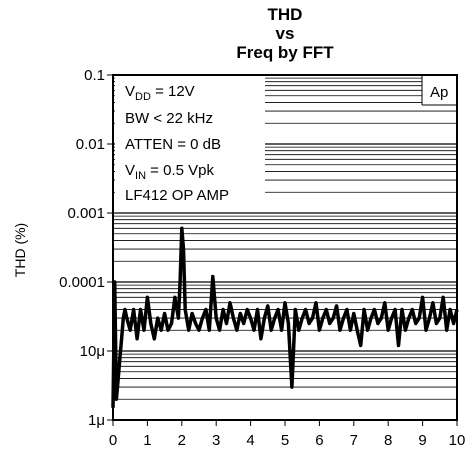 This screenshot has height=462, width=467. Describe the element at coordinates (94, 75) in the screenshot. I see `y-tick-label: 0.1` at that location.